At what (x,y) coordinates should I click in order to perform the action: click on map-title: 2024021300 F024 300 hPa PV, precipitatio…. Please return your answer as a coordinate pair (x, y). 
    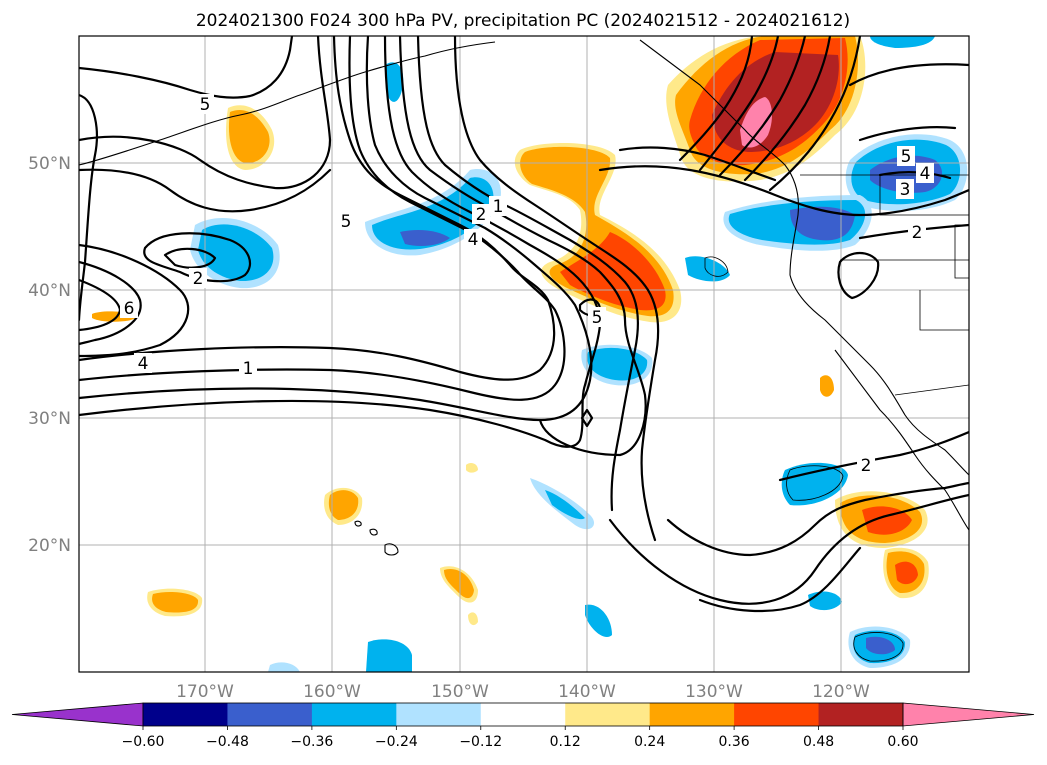
    Looking at the image, I should click on (523, 21).